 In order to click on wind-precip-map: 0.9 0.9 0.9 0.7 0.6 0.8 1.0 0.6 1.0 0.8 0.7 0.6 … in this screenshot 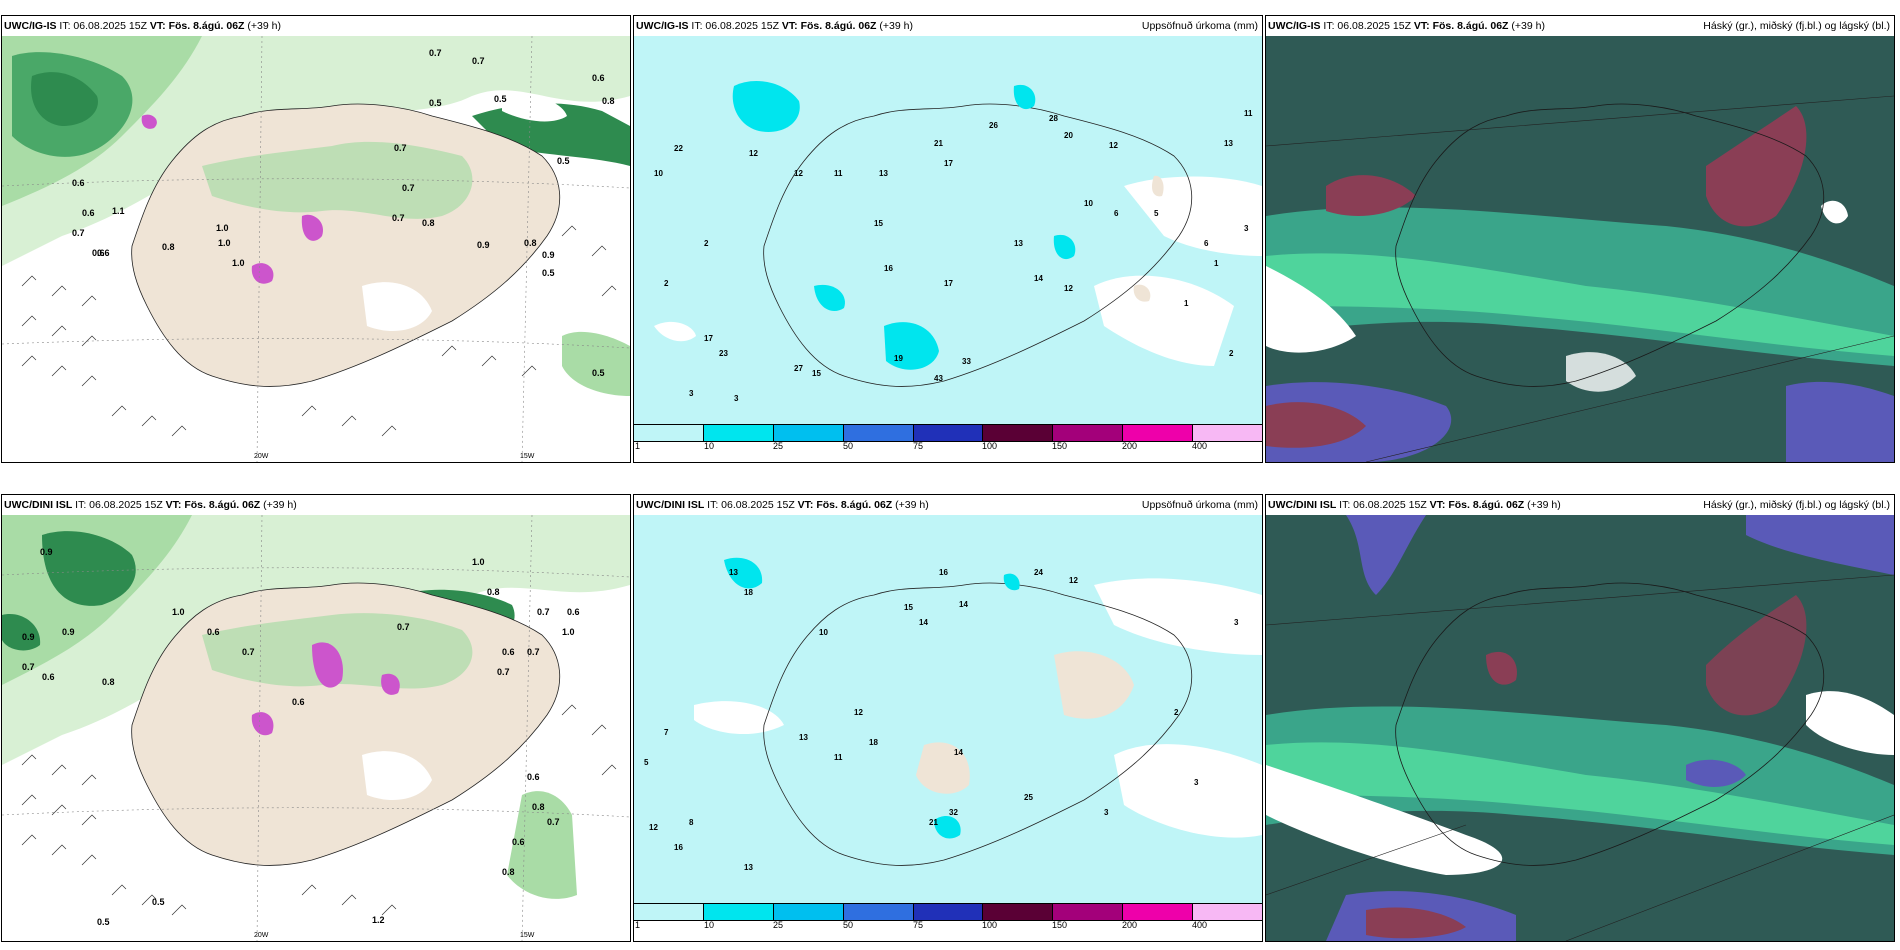, I will do `click(316, 728)`.